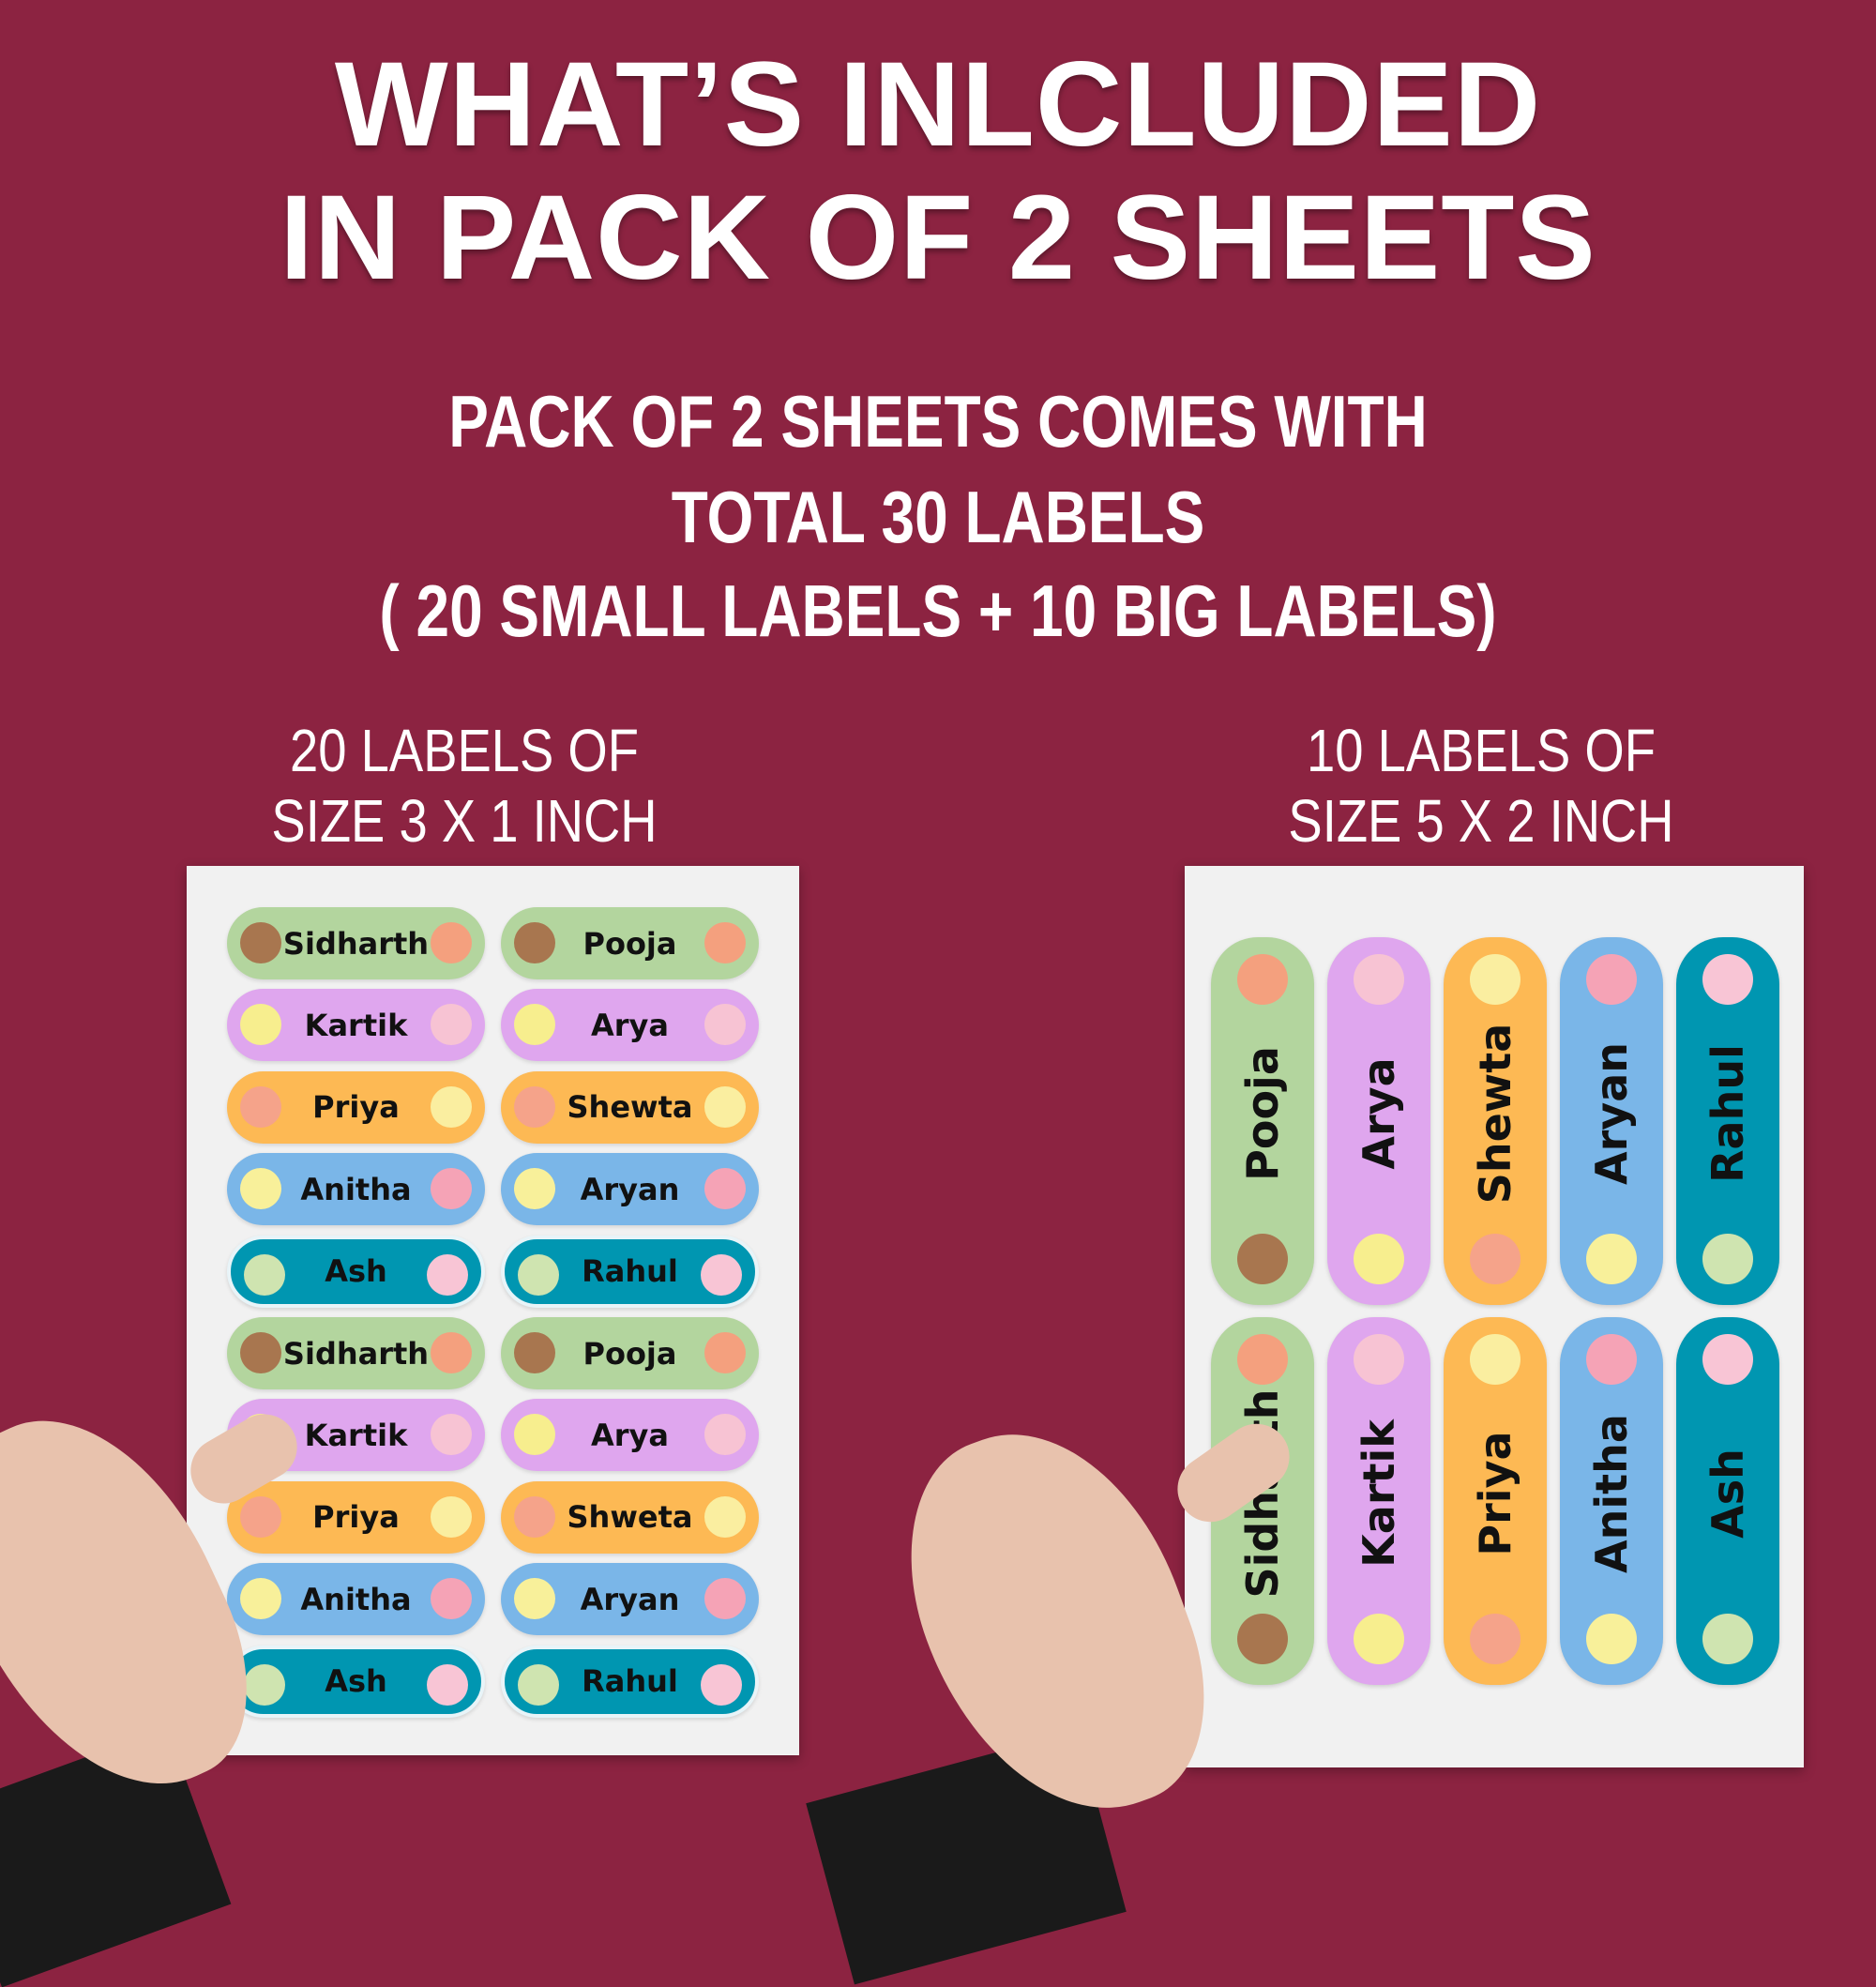 Image resolution: width=1876 pixels, height=1987 pixels. I want to click on big-name-label: Shewta, so click(1495, 1121).